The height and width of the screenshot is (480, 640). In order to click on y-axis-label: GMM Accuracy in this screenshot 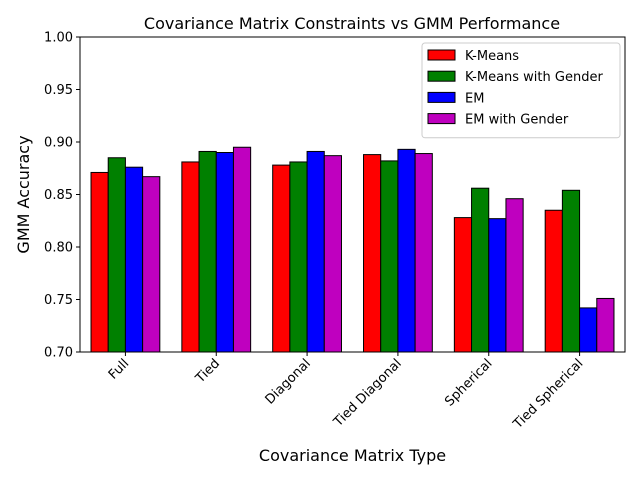, I will do `click(23, 194)`.